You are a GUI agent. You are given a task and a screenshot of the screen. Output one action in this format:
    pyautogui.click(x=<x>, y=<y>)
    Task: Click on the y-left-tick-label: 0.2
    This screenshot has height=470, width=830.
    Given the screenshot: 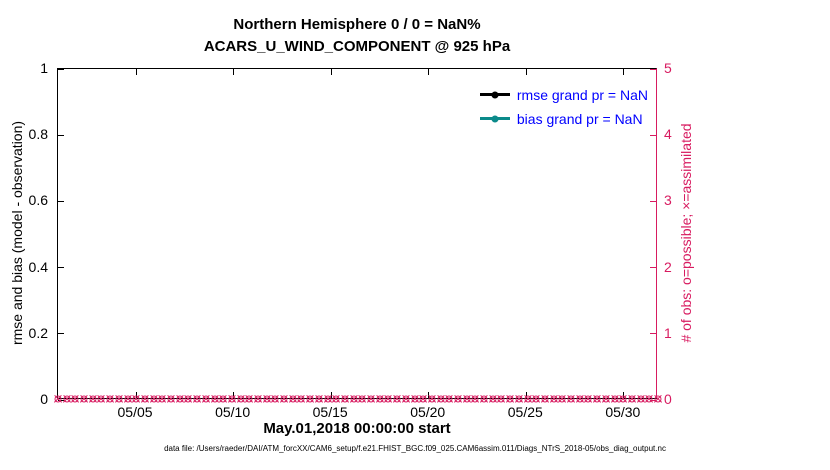 What is the action you would take?
    pyautogui.click(x=38, y=332)
    